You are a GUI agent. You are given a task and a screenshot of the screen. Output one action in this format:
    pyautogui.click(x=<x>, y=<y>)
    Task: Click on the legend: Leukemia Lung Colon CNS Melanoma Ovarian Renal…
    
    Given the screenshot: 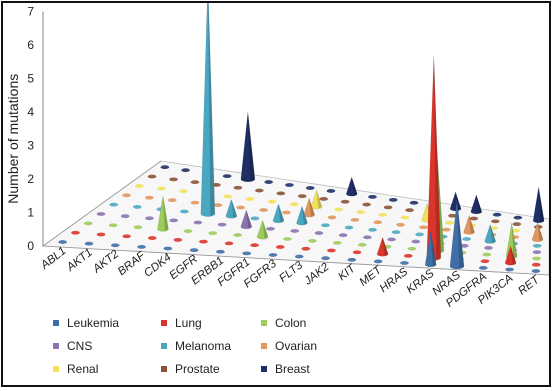 What is the action you would take?
    pyautogui.click(x=185, y=346)
    